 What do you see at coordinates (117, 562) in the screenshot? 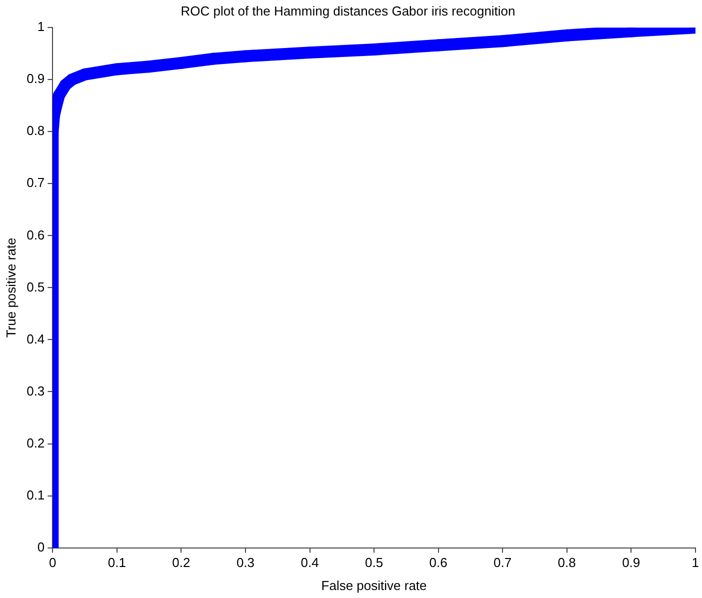
I see `x-tick-label: 0.1` at bounding box center [117, 562].